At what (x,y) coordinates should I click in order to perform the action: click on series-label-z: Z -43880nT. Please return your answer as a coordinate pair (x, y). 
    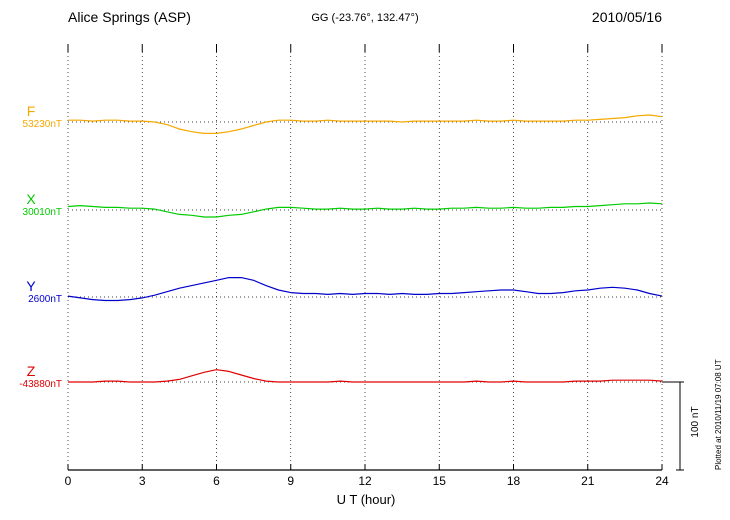
    Looking at the image, I should click on (31, 377).